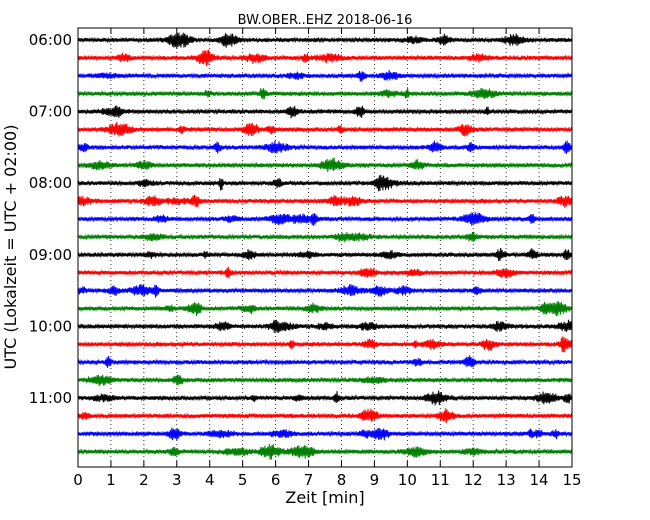 The width and height of the screenshot is (650, 520). I want to click on x-tick-label: 7, so click(309, 480).